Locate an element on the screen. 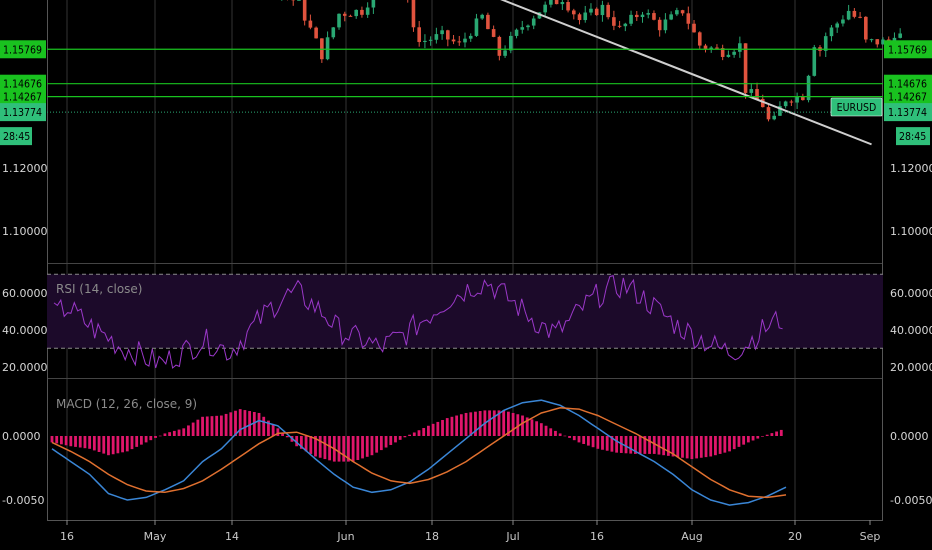 The width and height of the screenshot is (932, 550). time-tick-label: Jul is located at coordinates (512, 536).